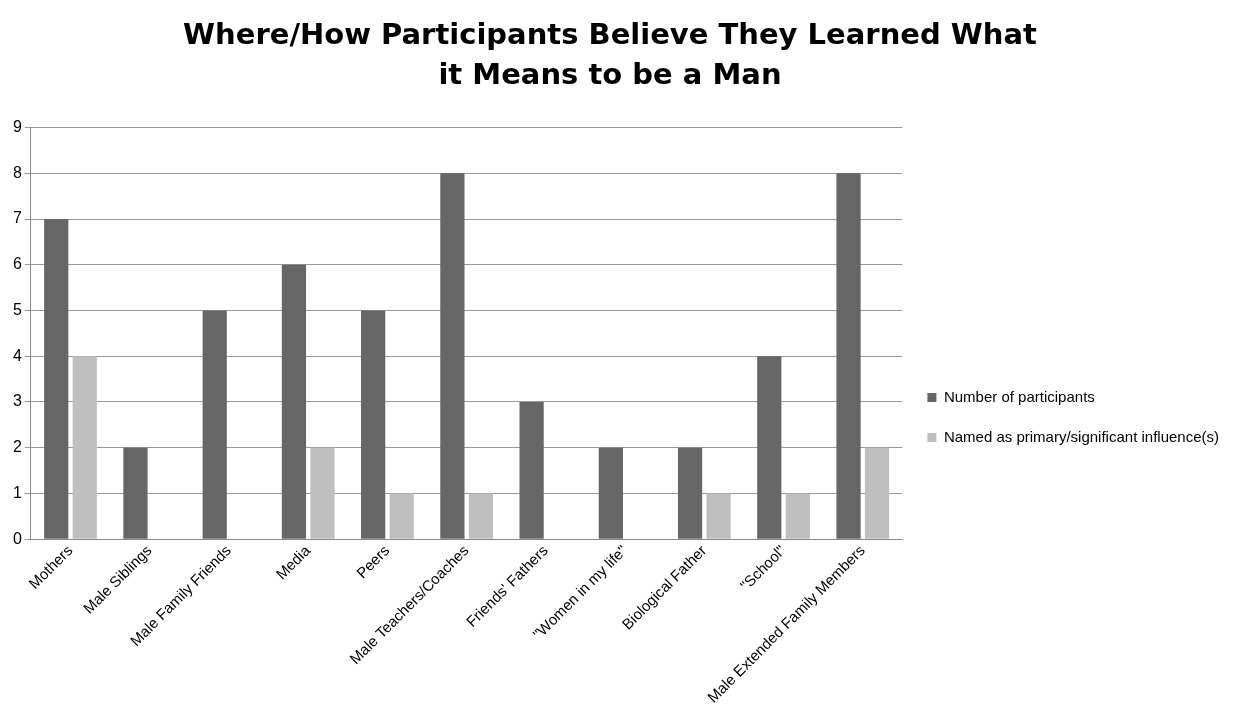  What do you see at coordinates (1019, 396) in the screenshot?
I see `legend-label: Number of participants` at bounding box center [1019, 396].